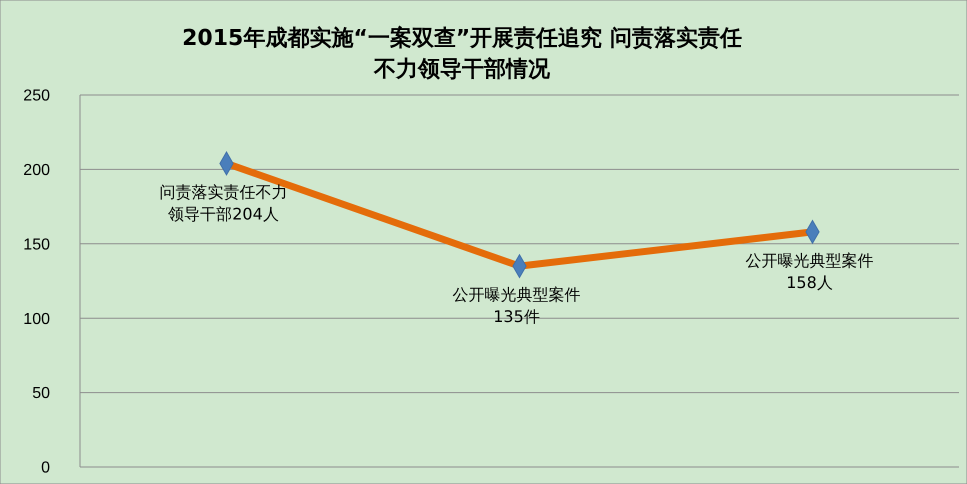  Describe the element at coordinates (36, 245) in the screenshot. I see `y-tick-label: 150` at that location.